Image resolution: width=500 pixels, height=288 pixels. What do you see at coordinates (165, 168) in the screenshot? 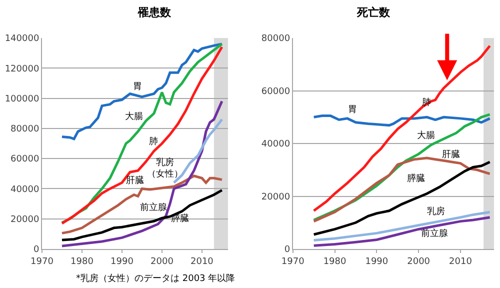
I see `series-label: 乳房（女性）` at bounding box center [165, 168].